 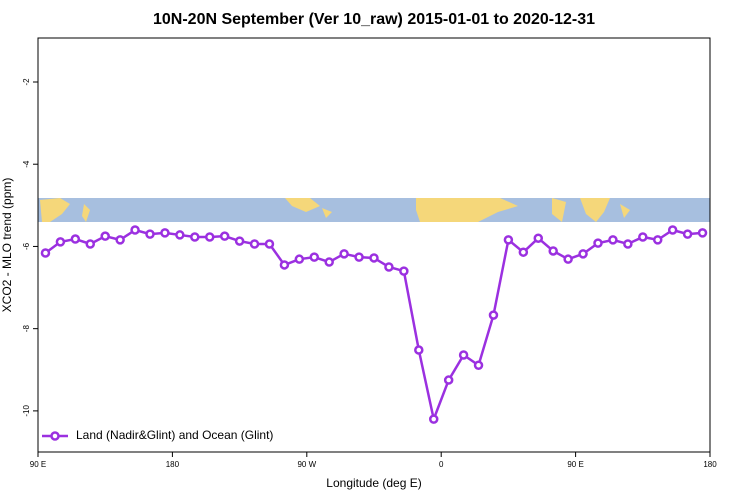 What do you see at coordinates (26, 246) in the screenshot?
I see `y-tick-label: -6` at bounding box center [26, 246].